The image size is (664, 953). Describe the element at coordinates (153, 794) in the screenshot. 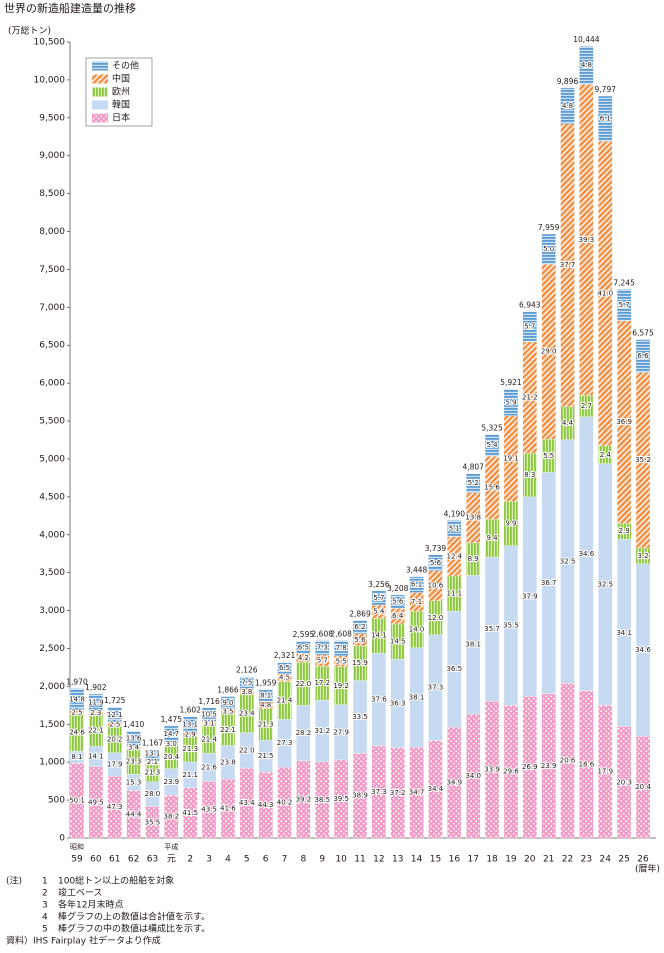

I see `segment-label: 28.0` at that location.